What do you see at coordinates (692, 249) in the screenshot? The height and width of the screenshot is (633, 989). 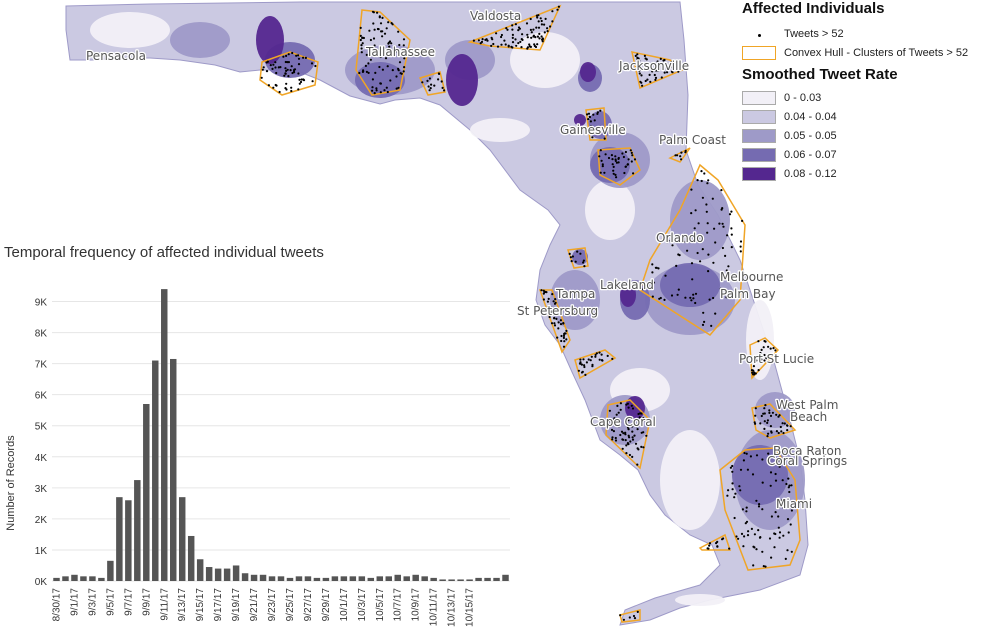 I see `cluster-hull` at bounding box center [692, 249].